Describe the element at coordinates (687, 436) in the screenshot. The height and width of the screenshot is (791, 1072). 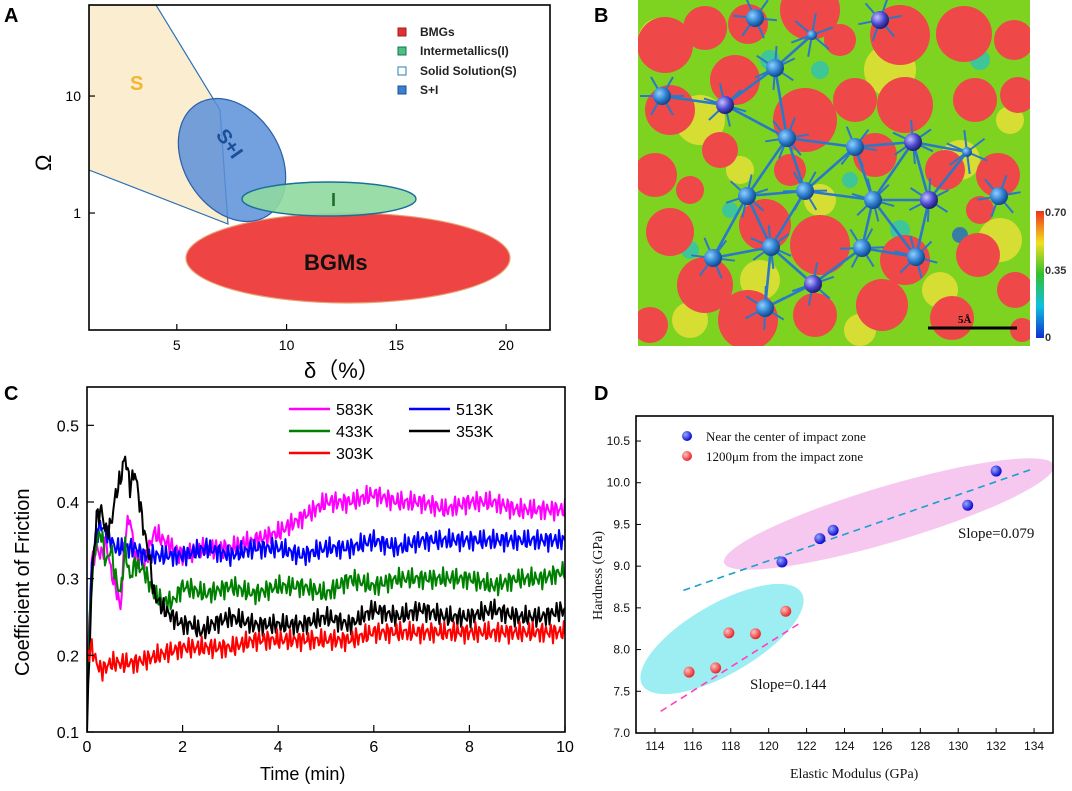
I see `legend-marker-center` at that location.